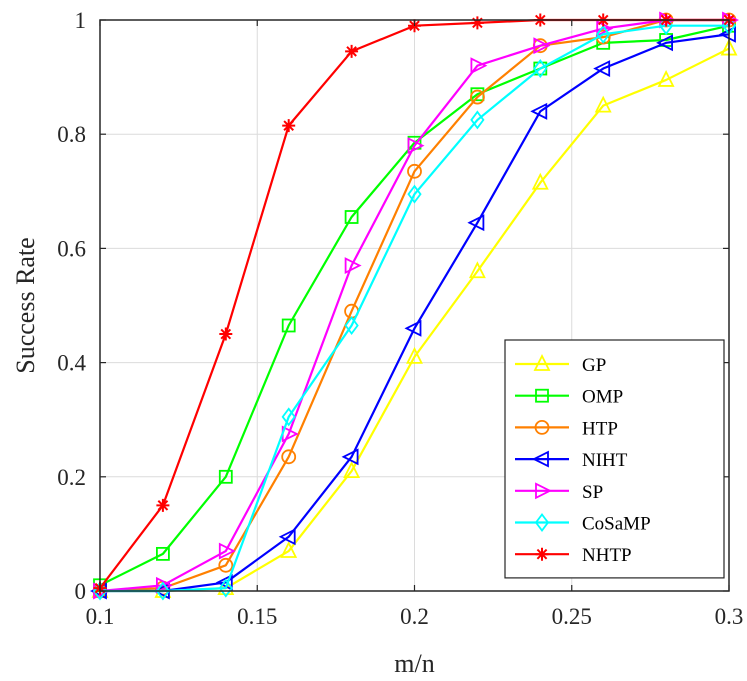  Describe the element at coordinates (25, 305) in the screenshot. I see `y-axis-label: Success Rate` at that location.